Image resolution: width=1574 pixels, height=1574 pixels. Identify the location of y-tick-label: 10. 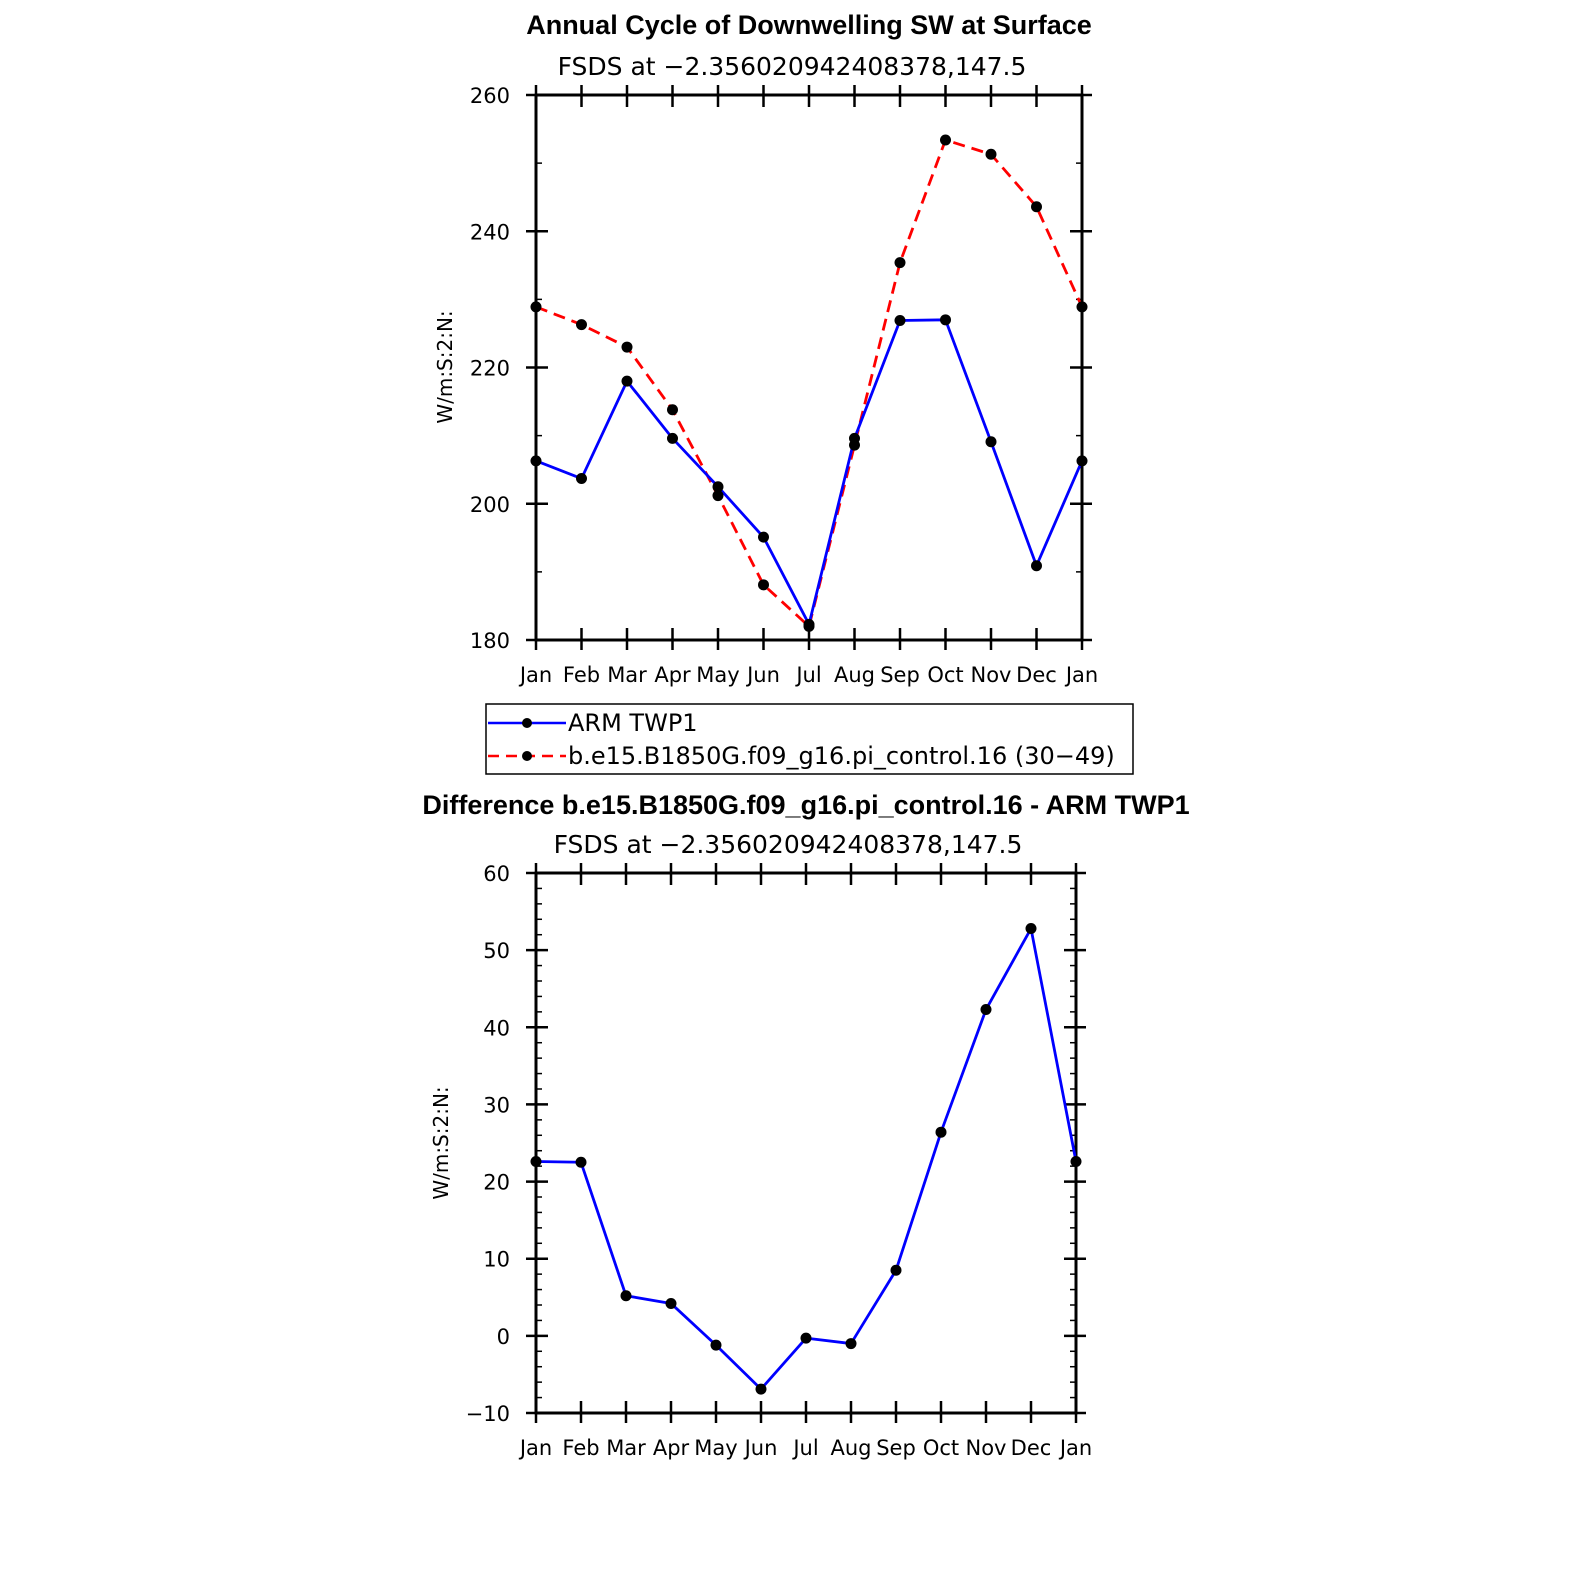
(496, 1260).